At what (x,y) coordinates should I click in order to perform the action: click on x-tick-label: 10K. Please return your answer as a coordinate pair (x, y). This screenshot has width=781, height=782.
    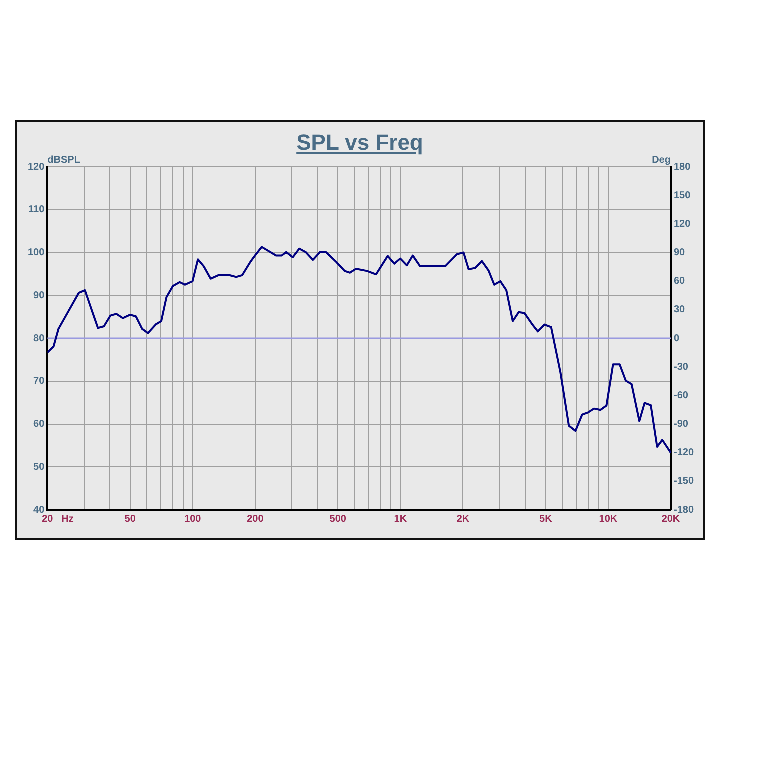
    Looking at the image, I should click on (608, 519).